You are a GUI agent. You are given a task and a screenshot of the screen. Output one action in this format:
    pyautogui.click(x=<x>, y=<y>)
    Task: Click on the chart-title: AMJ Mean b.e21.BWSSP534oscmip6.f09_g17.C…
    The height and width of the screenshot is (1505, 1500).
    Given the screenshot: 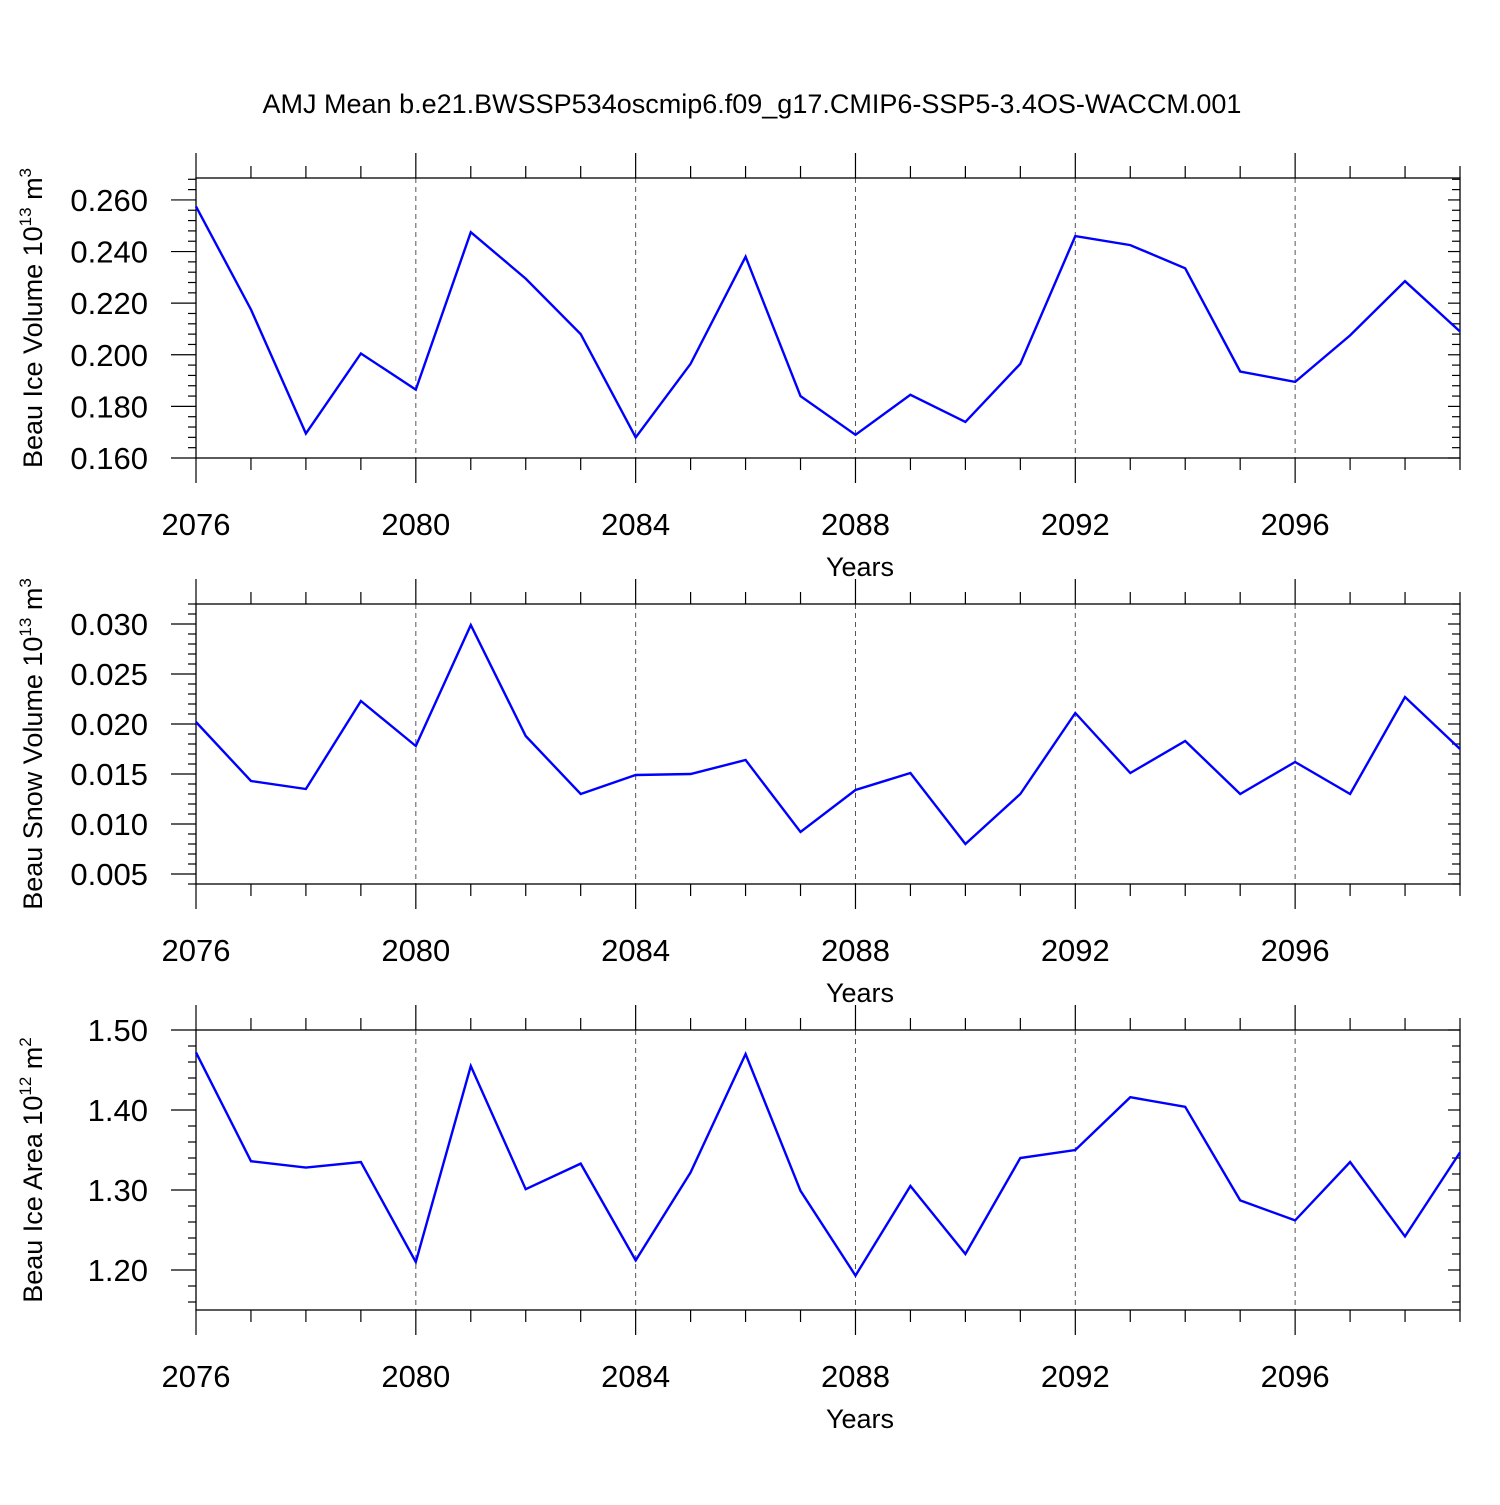 What is the action you would take?
    pyautogui.click(x=752, y=104)
    